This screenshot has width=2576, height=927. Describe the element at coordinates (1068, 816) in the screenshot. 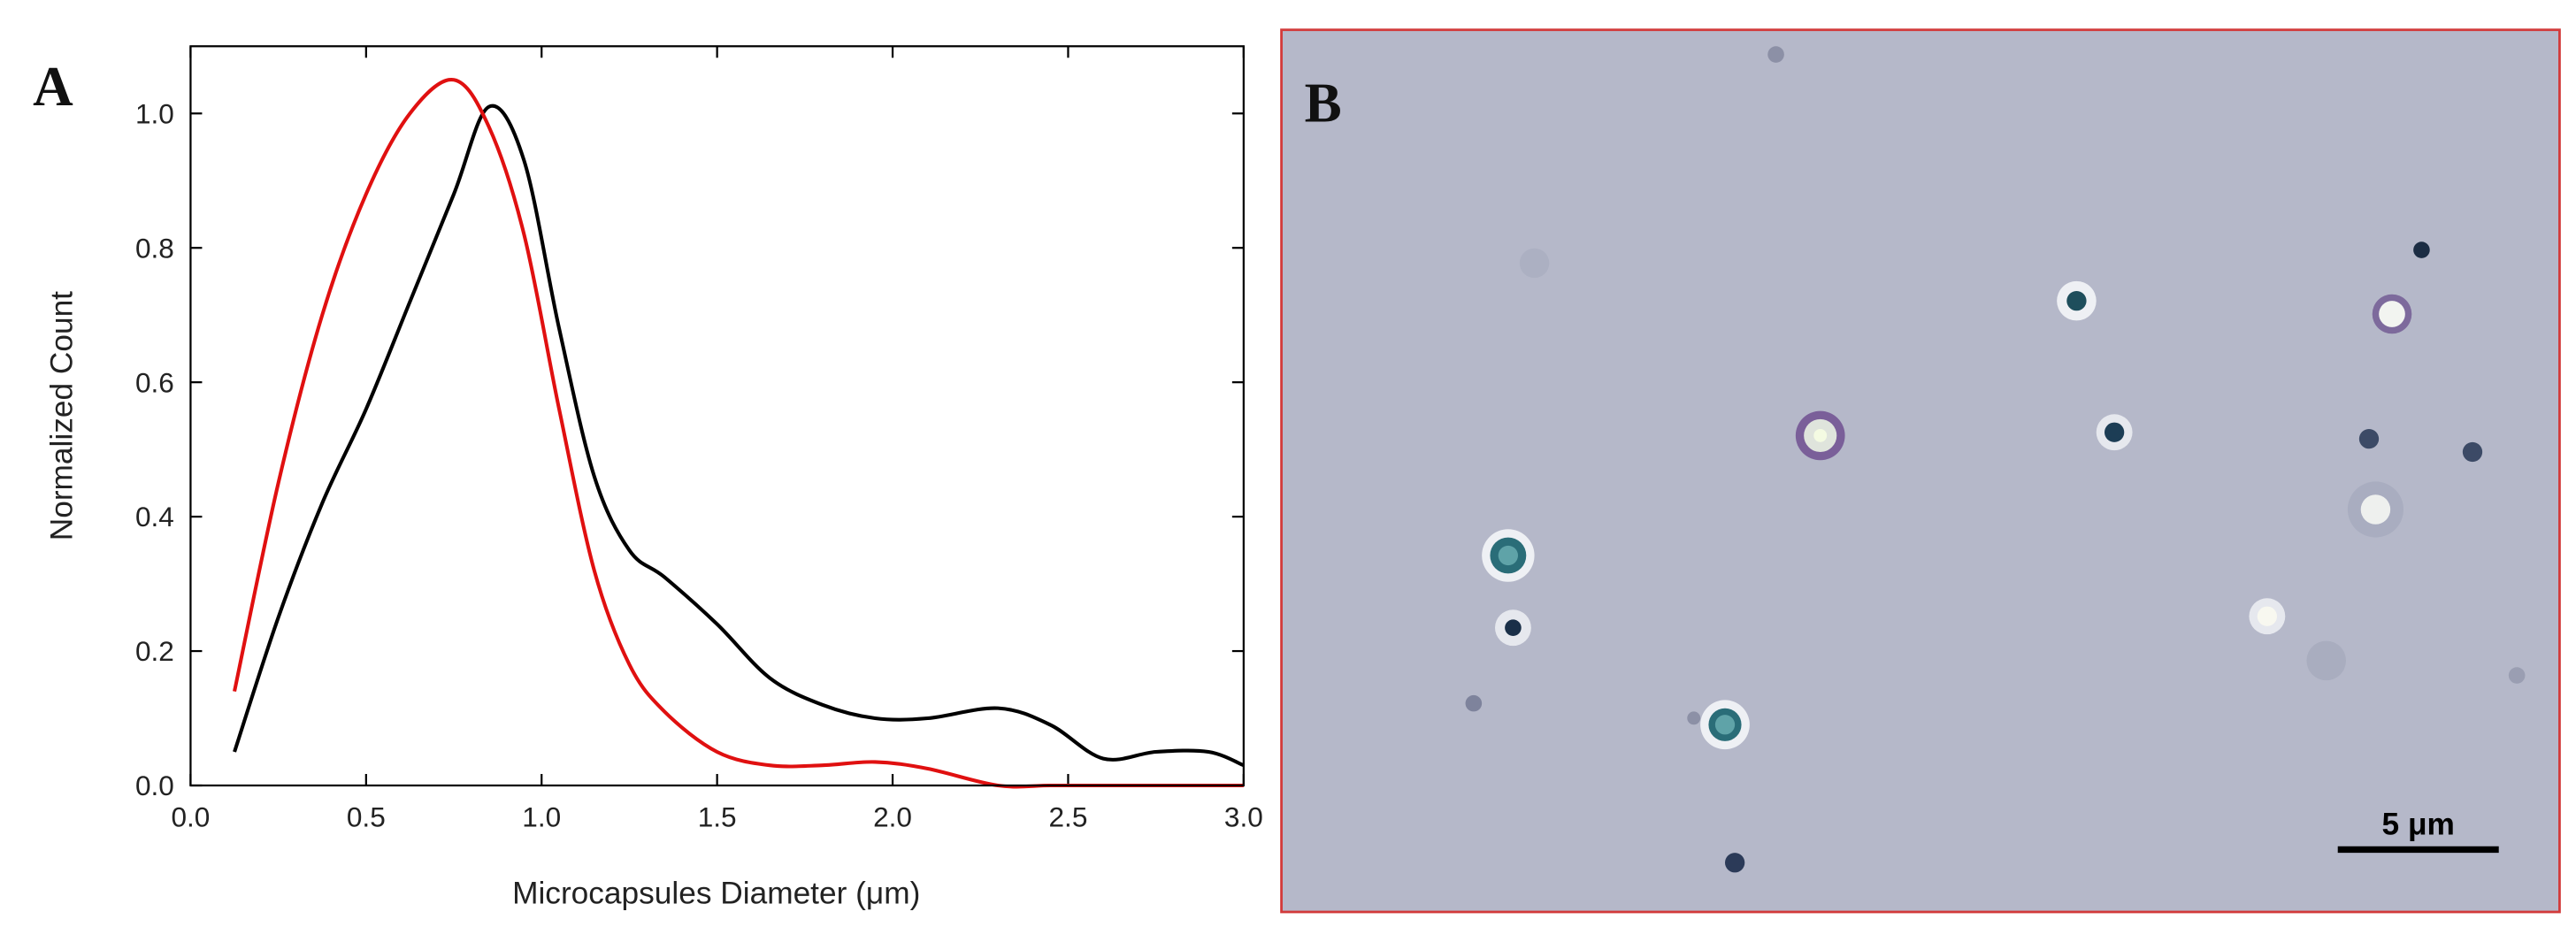

I see `x-tick-label: 2.5` at that location.